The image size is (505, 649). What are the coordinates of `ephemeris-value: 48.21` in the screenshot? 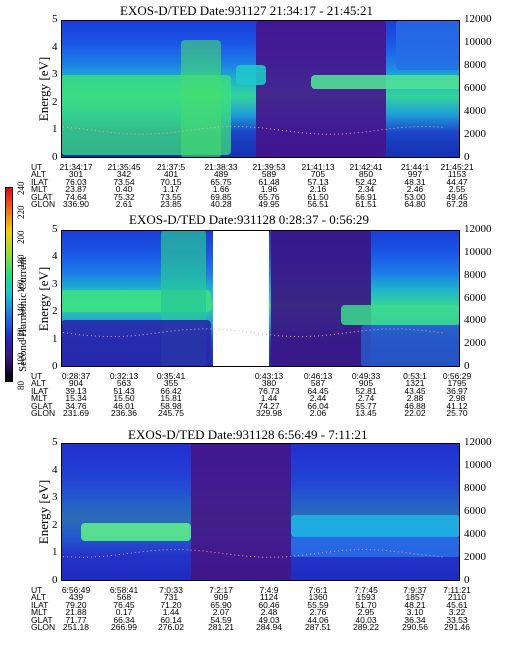 It's located at (415, 604).